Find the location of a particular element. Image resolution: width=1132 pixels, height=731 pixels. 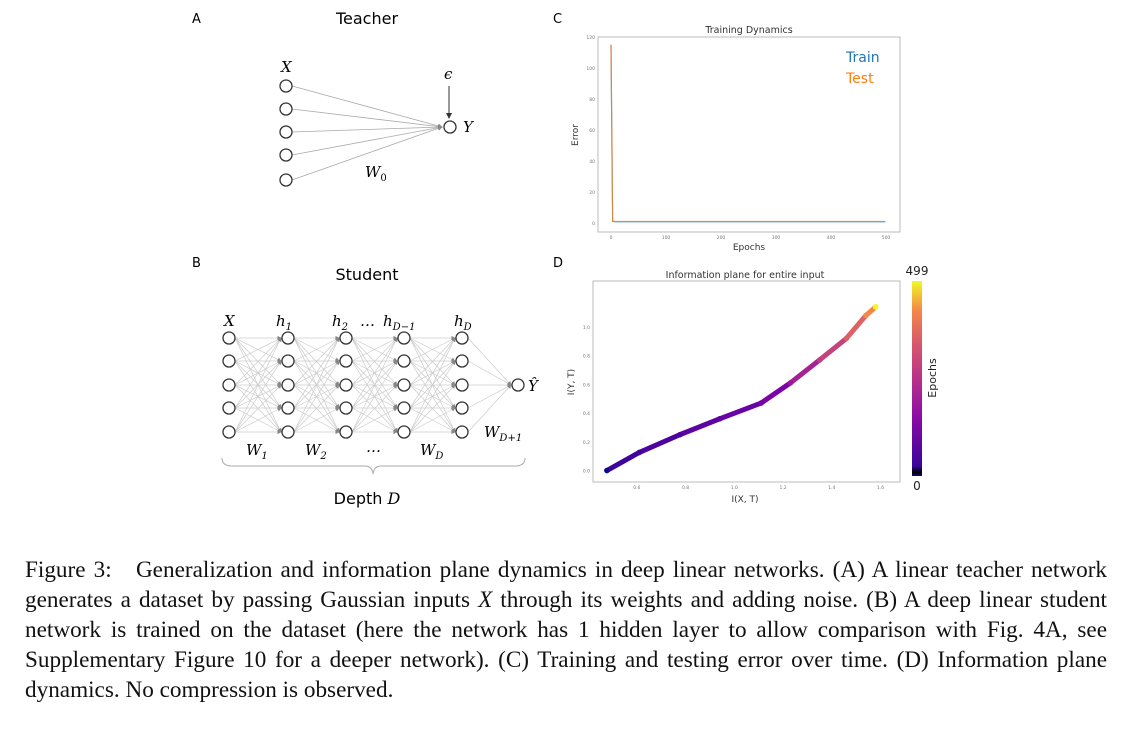

panel-title: Teacher is located at coordinates (366, 18).